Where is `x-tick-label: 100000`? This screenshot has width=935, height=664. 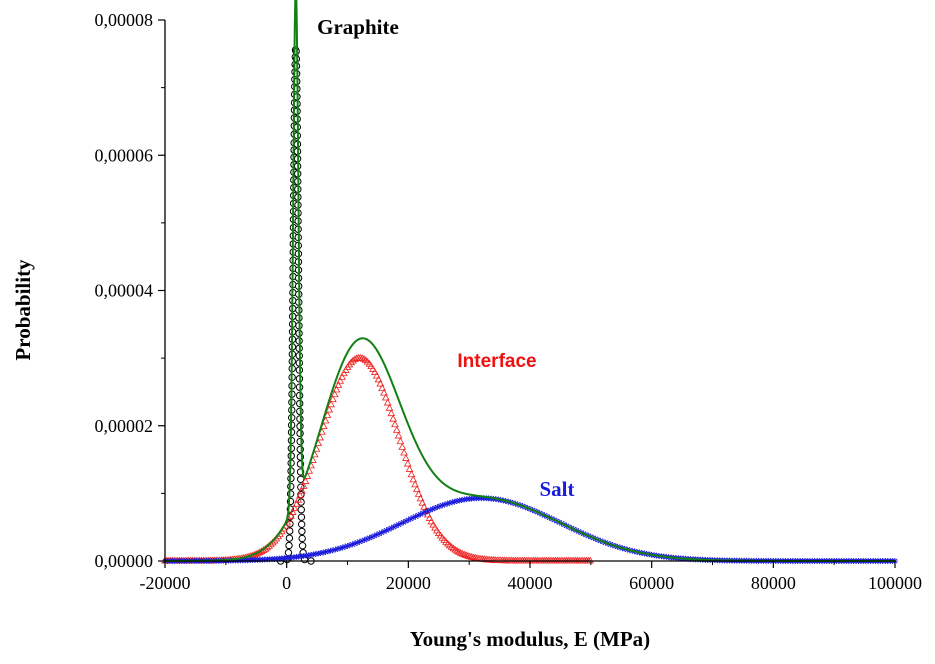
x-tick-label: 100000 is located at coordinates (895, 583).